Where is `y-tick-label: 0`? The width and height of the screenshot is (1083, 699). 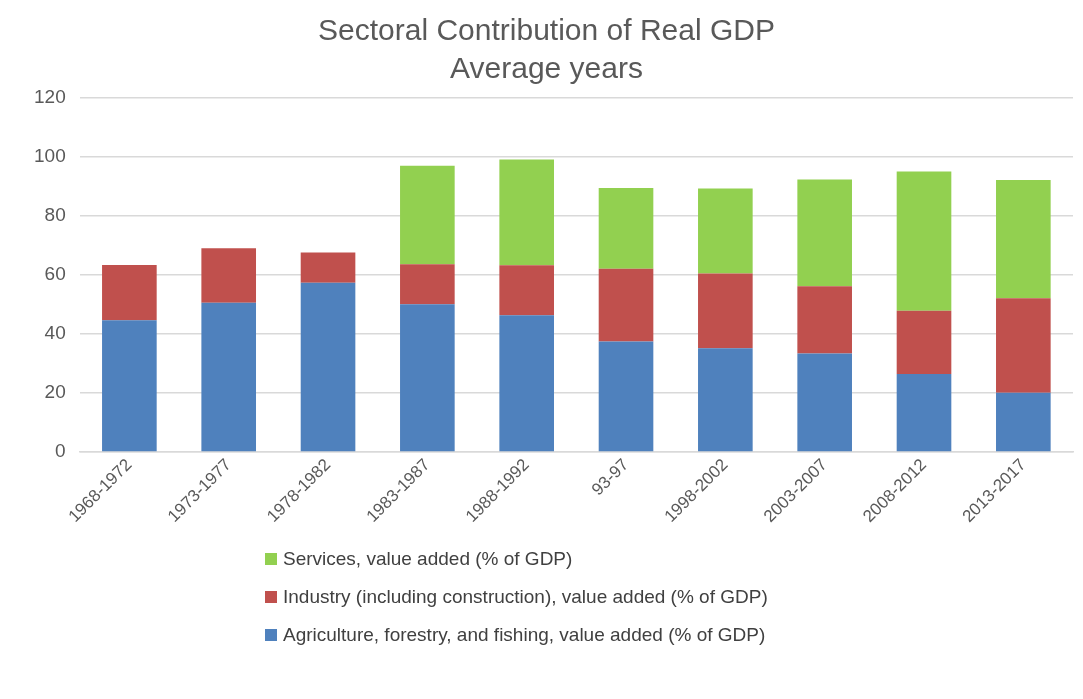
y-tick-label: 0 is located at coordinates (60, 451).